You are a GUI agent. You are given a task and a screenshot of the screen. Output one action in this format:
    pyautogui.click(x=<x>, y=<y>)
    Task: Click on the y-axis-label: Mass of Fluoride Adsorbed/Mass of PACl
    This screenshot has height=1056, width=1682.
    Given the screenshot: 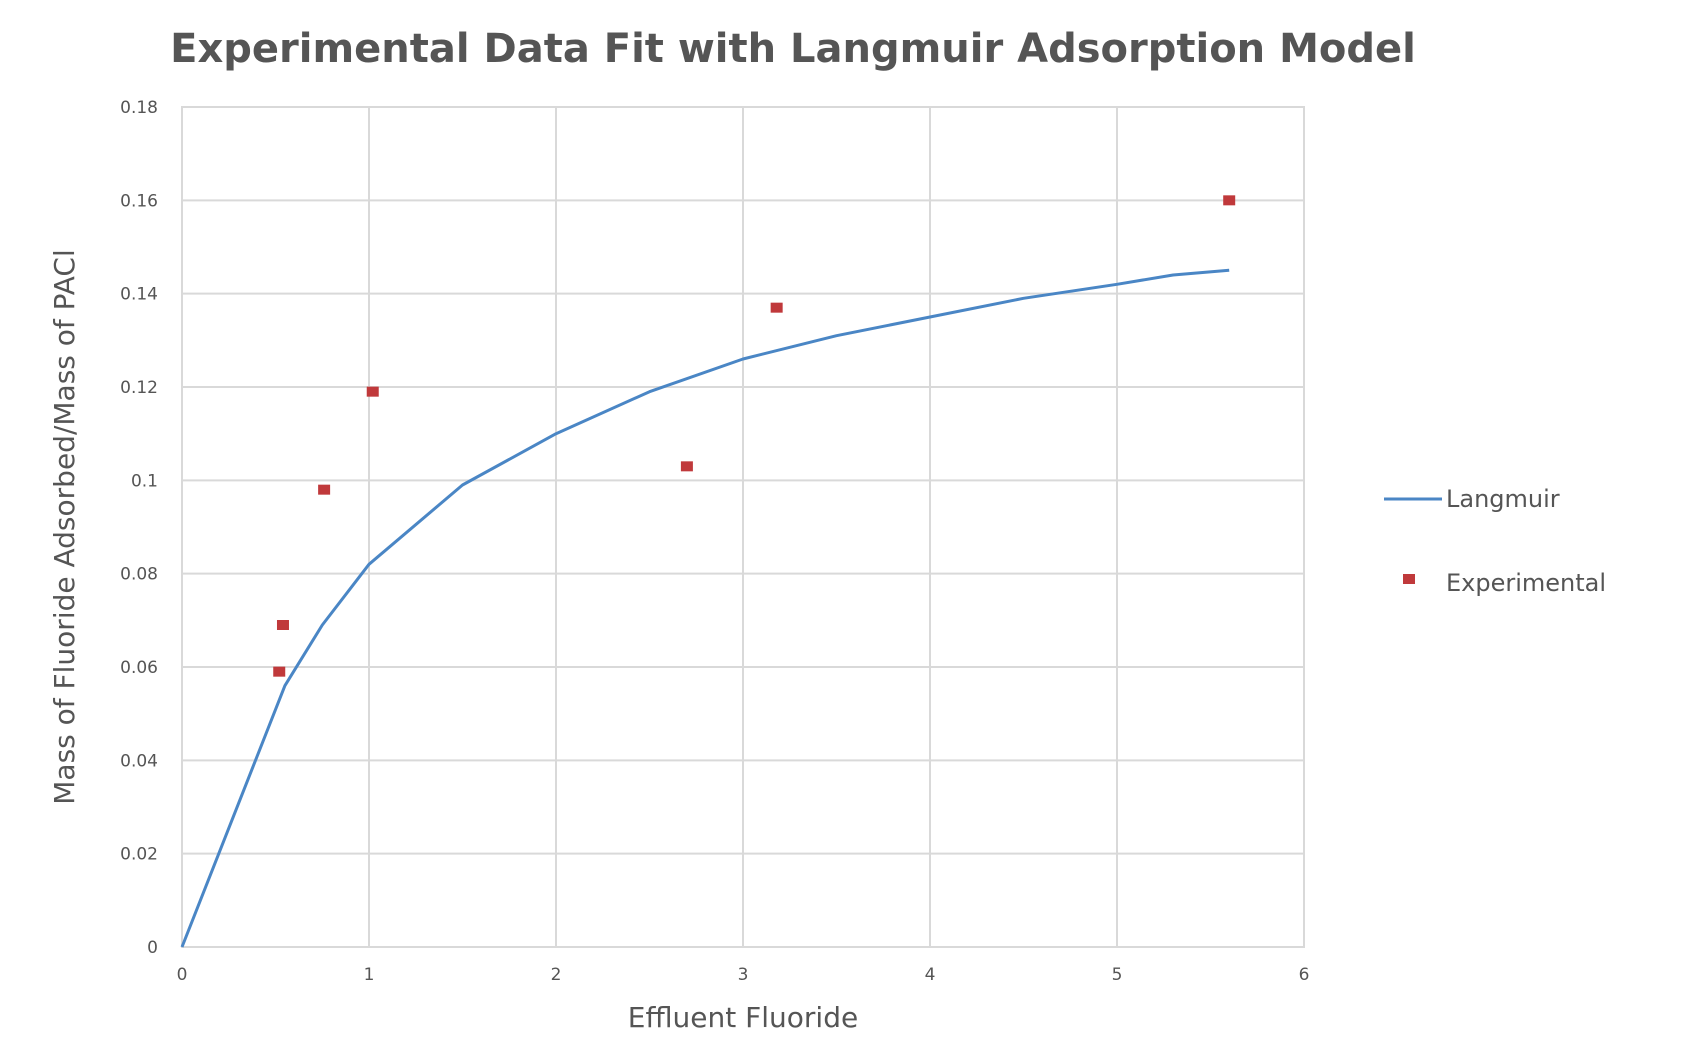 What is the action you would take?
    pyautogui.click(x=64, y=526)
    